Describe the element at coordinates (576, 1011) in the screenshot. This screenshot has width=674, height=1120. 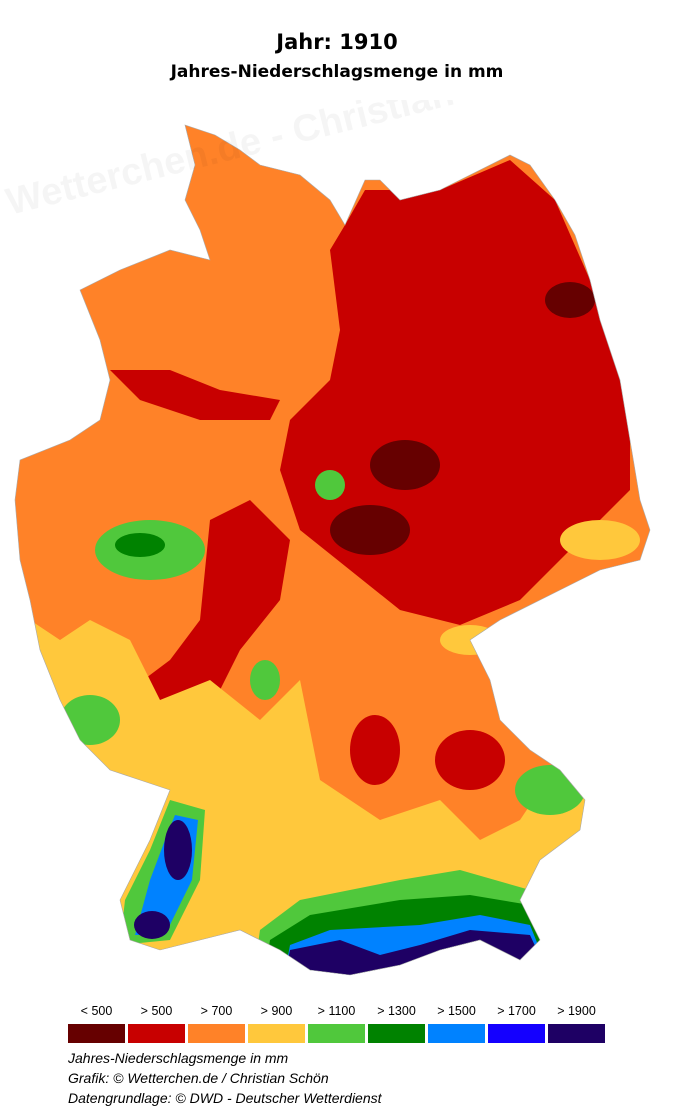
I see `legend-label: > 1900` at that location.